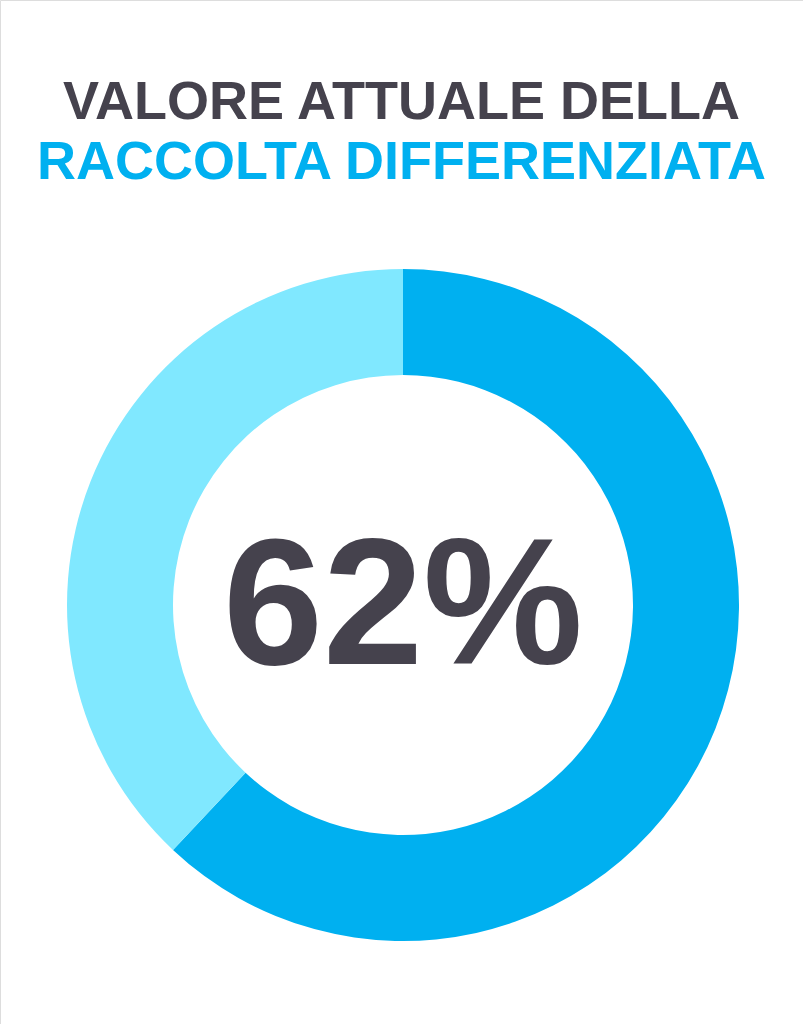 The image size is (803, 1024). Describe the element at coordinates (401, 100) in the screenshot. I see `chart-title: VALORE ATTUALE DELLA` at that location.